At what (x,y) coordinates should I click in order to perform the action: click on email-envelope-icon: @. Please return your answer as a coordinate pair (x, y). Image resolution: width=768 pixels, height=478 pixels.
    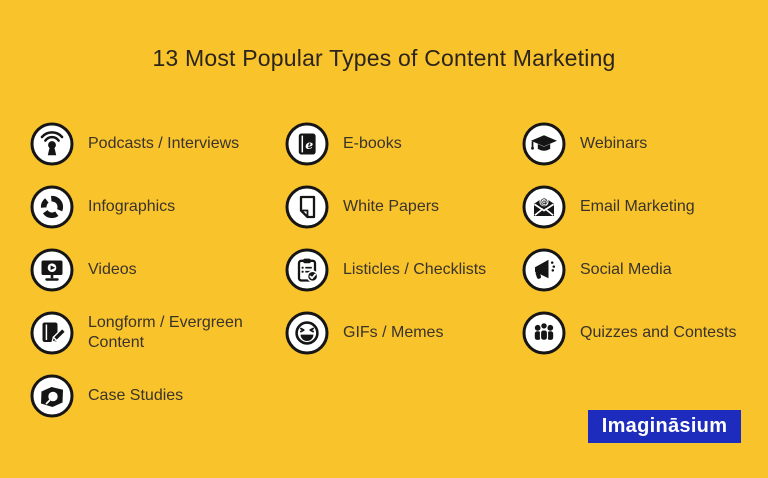
    Looking at the image, I should click on (544, 207).